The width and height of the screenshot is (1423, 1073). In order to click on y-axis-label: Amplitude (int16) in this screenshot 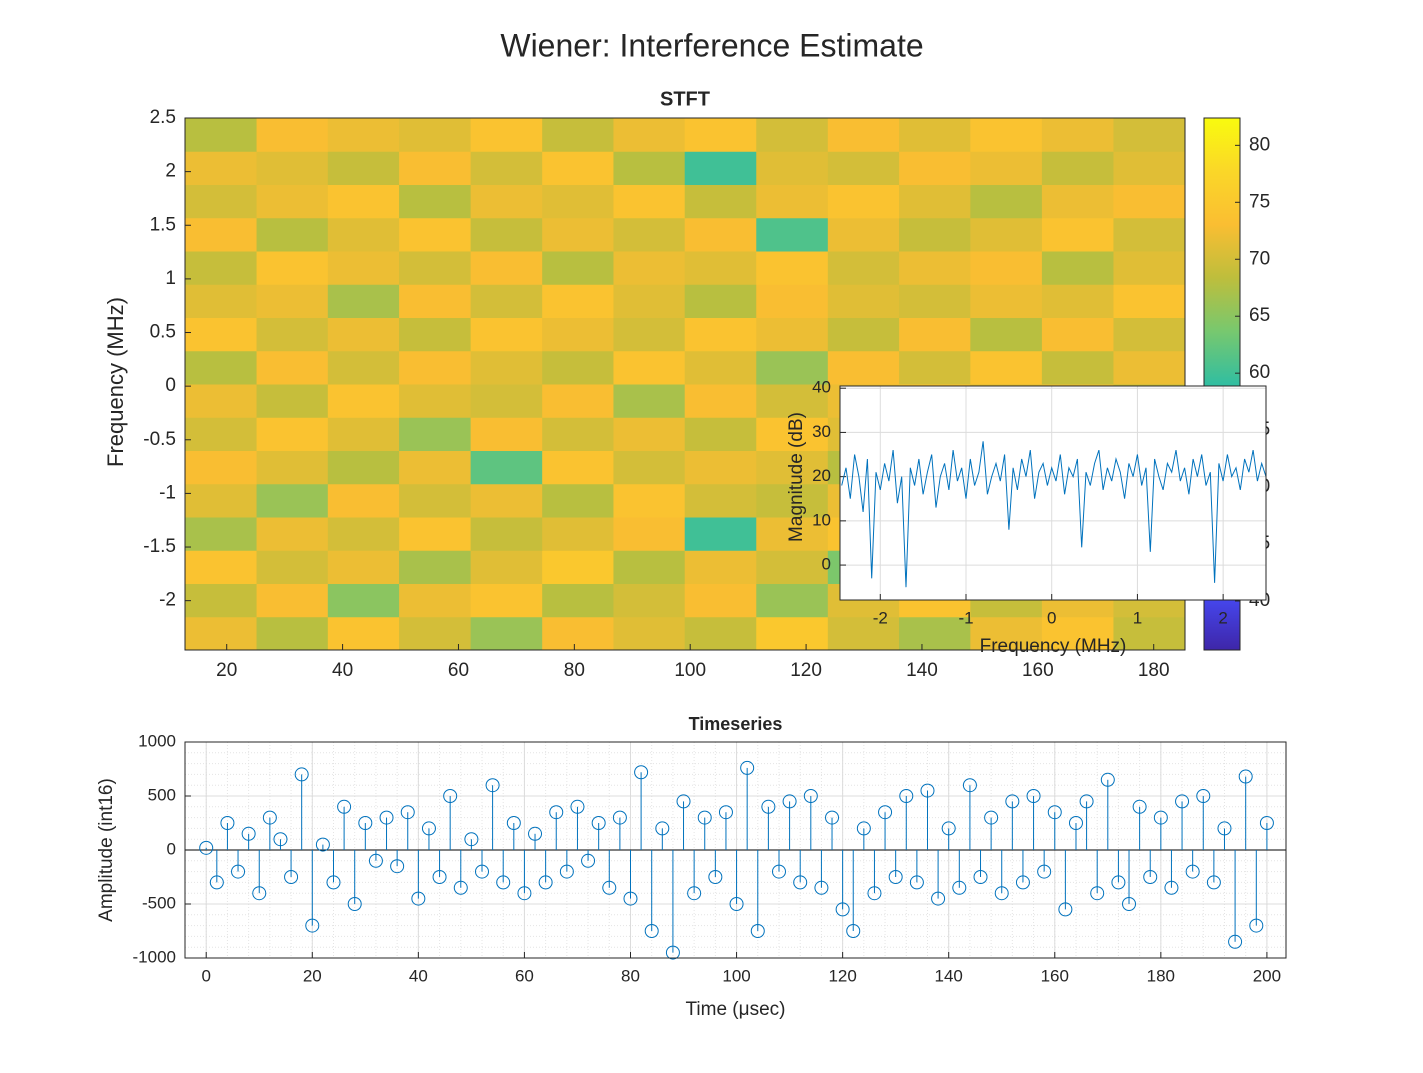, I will do `click(106, 850)`.